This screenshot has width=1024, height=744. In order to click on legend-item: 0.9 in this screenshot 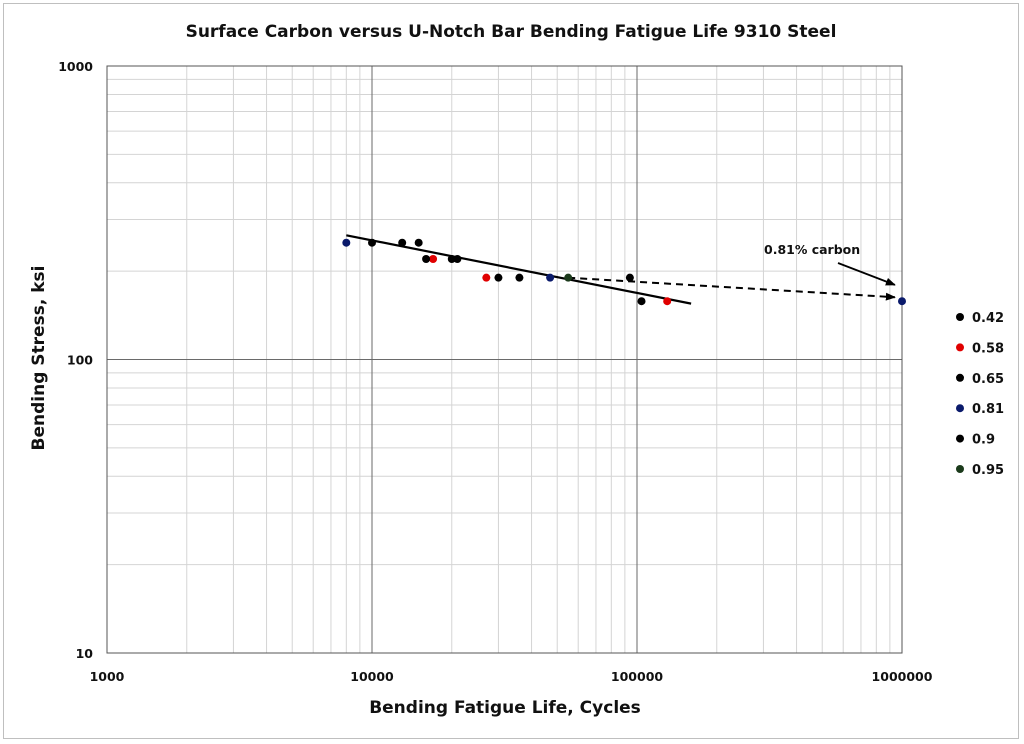, I will do `click(975, 440)`.